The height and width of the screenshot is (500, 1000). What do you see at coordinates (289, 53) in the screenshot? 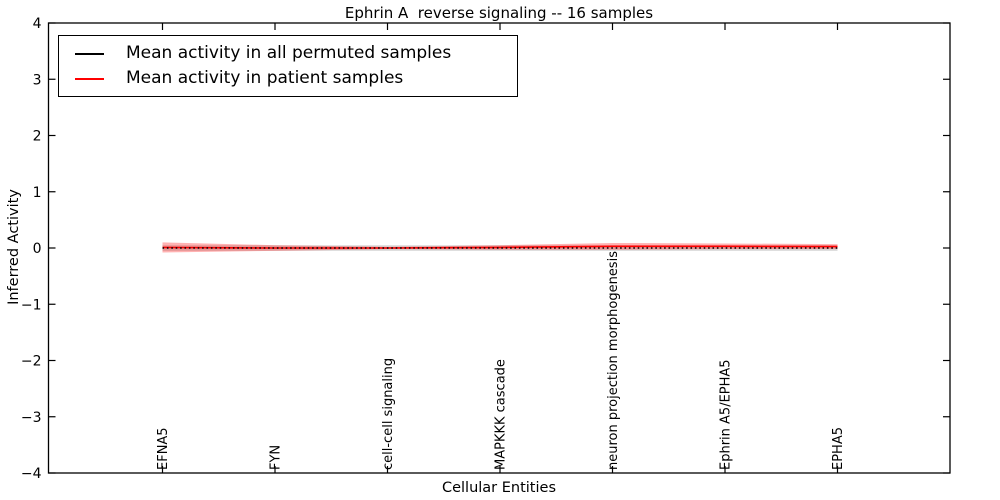
I see `legend-label-permuted: Mean activity in all permuted samples` at bounding box center [289, 53].